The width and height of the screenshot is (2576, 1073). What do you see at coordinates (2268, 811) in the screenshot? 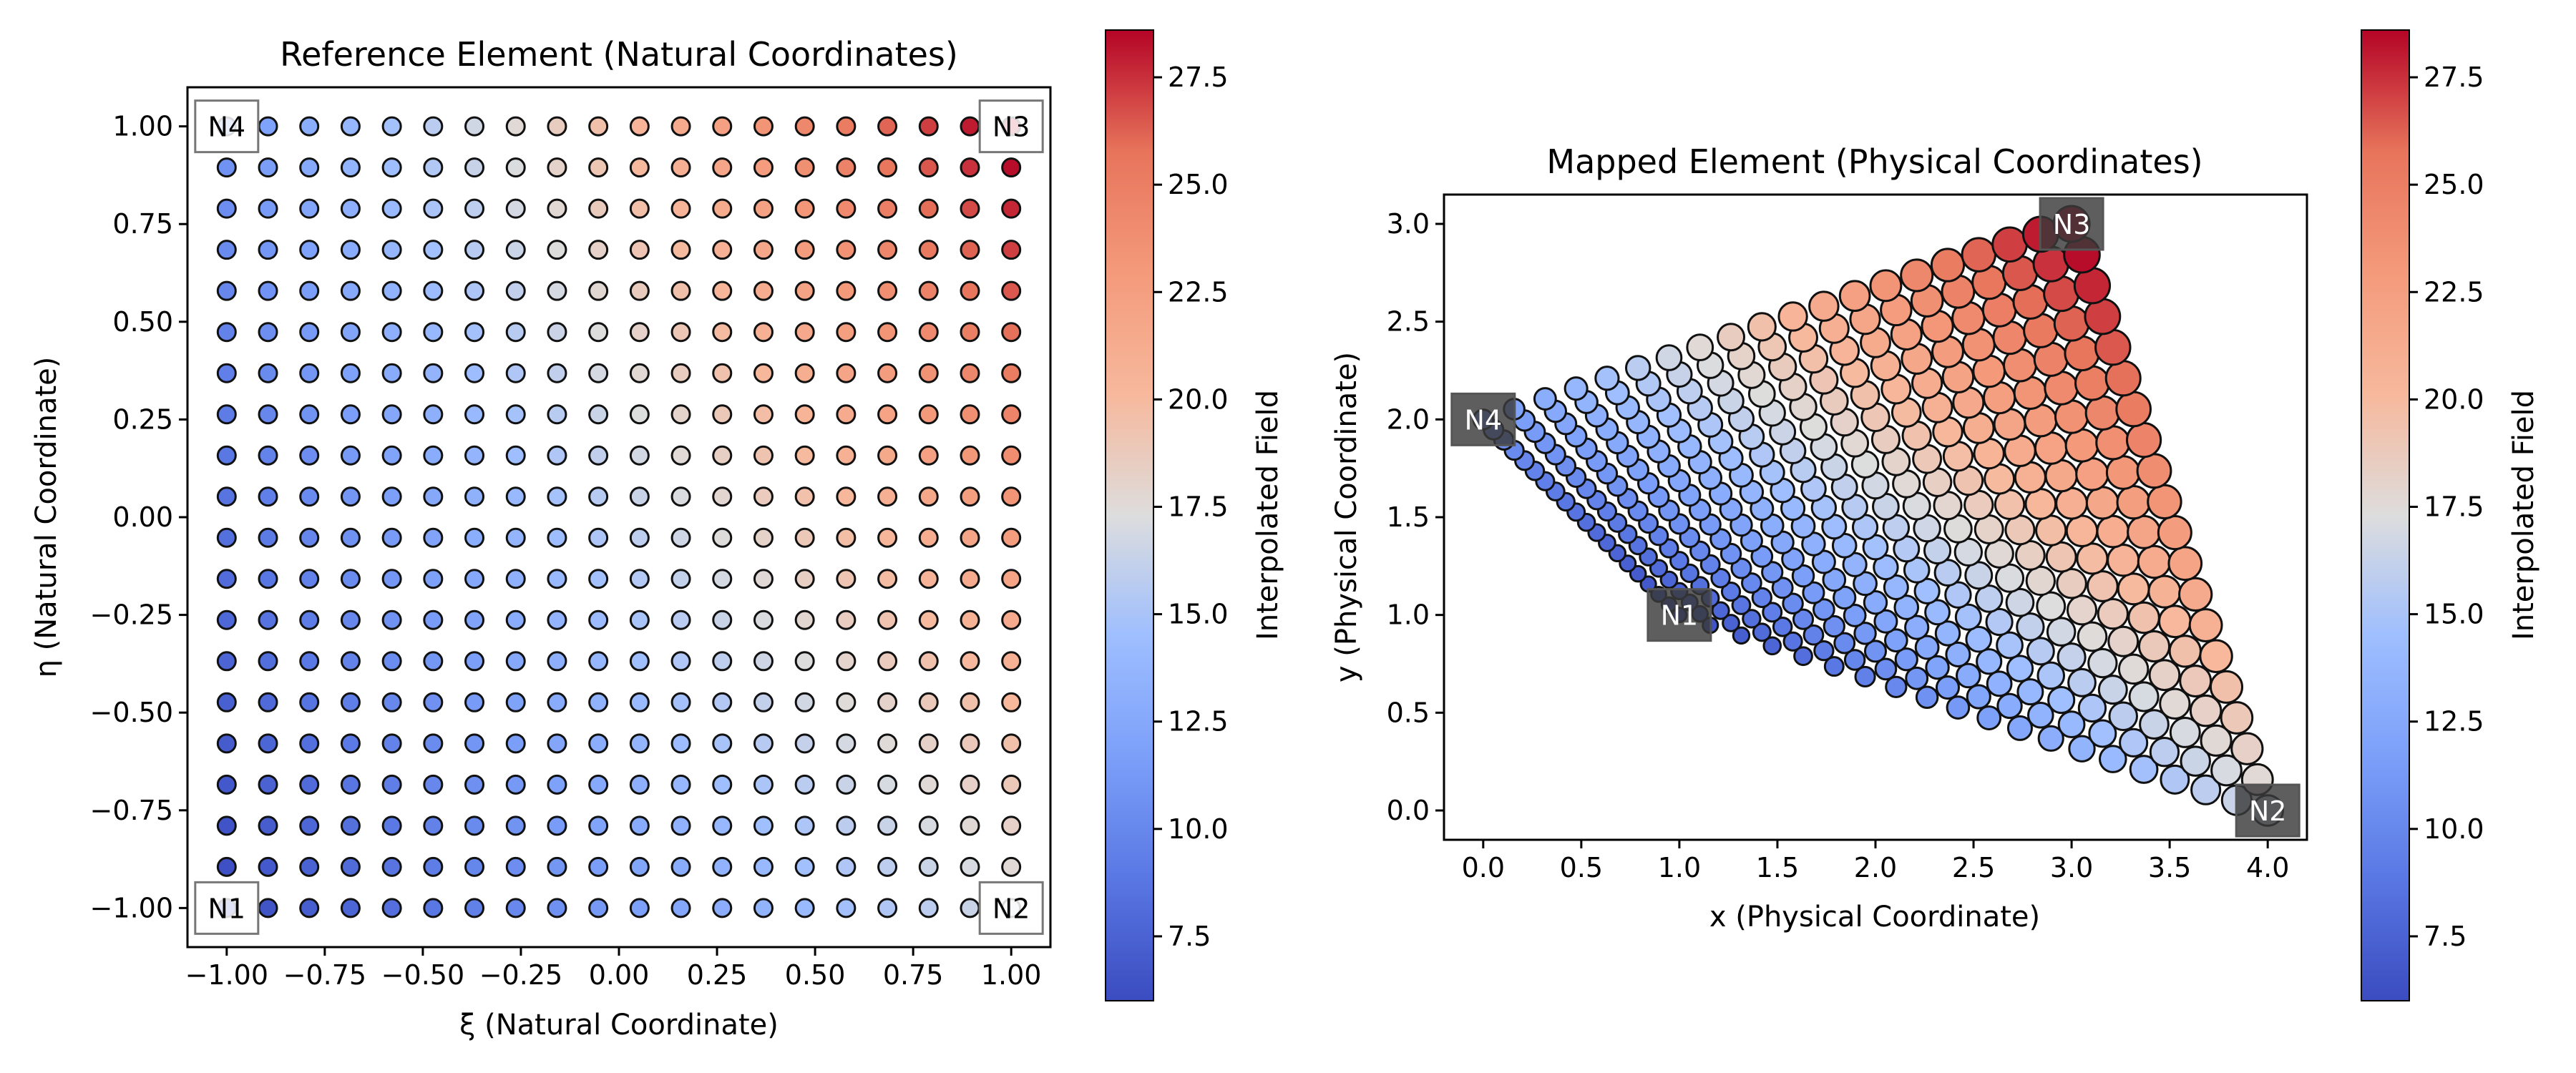
I see `node-label: N2` at bounding box center [2268, 811].